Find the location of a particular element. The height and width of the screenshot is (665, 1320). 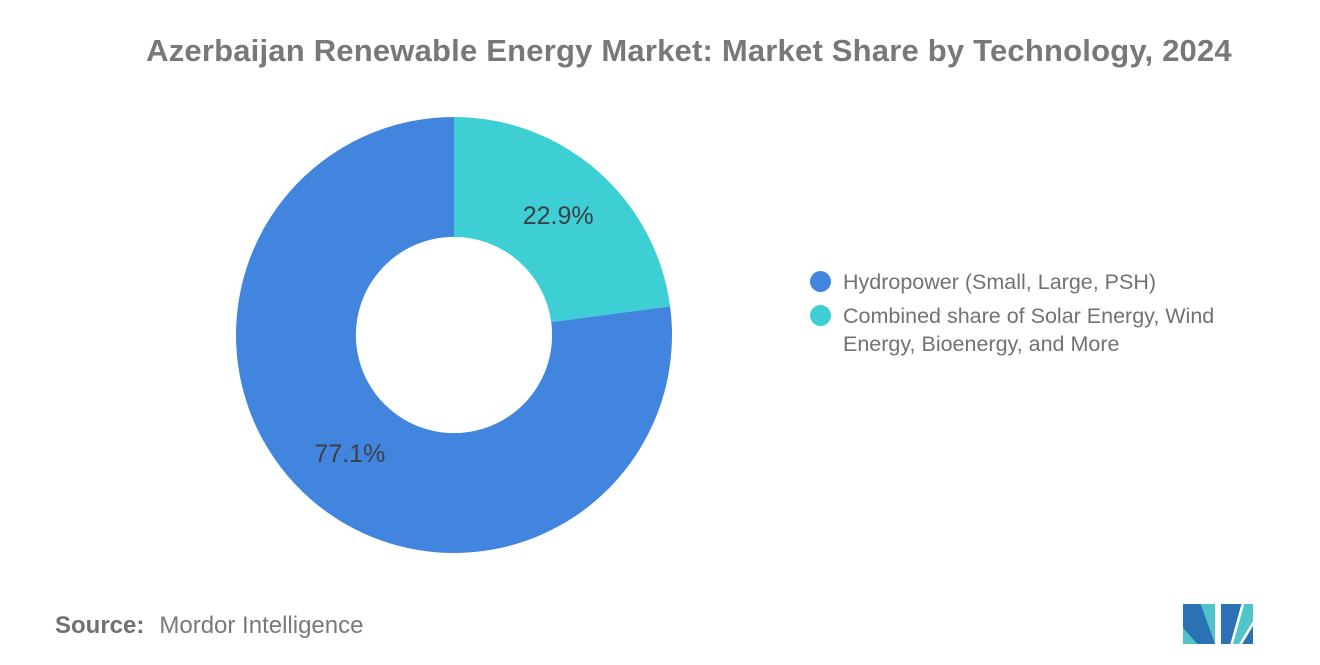

source-label: Source: is located at coordinates (100, 625).